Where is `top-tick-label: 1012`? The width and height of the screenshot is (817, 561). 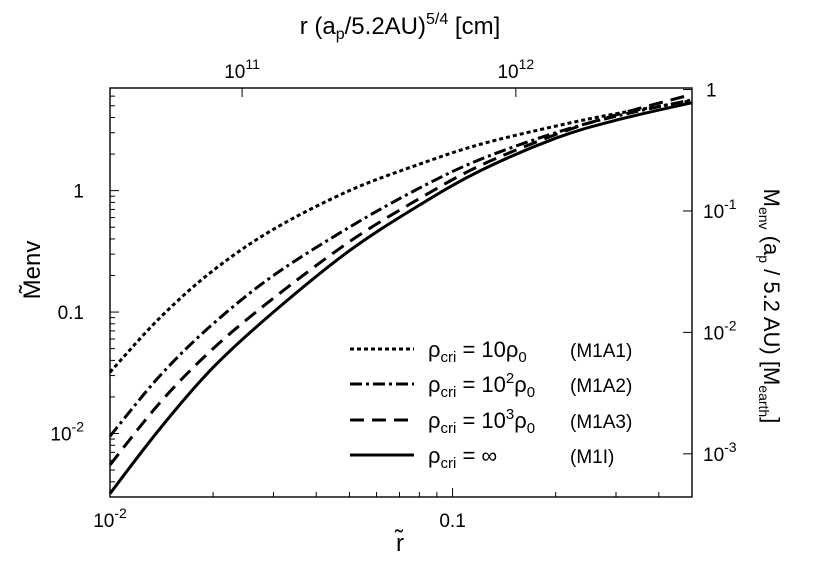
top-tick-label: 1012 is located at coordinates (515, 69).